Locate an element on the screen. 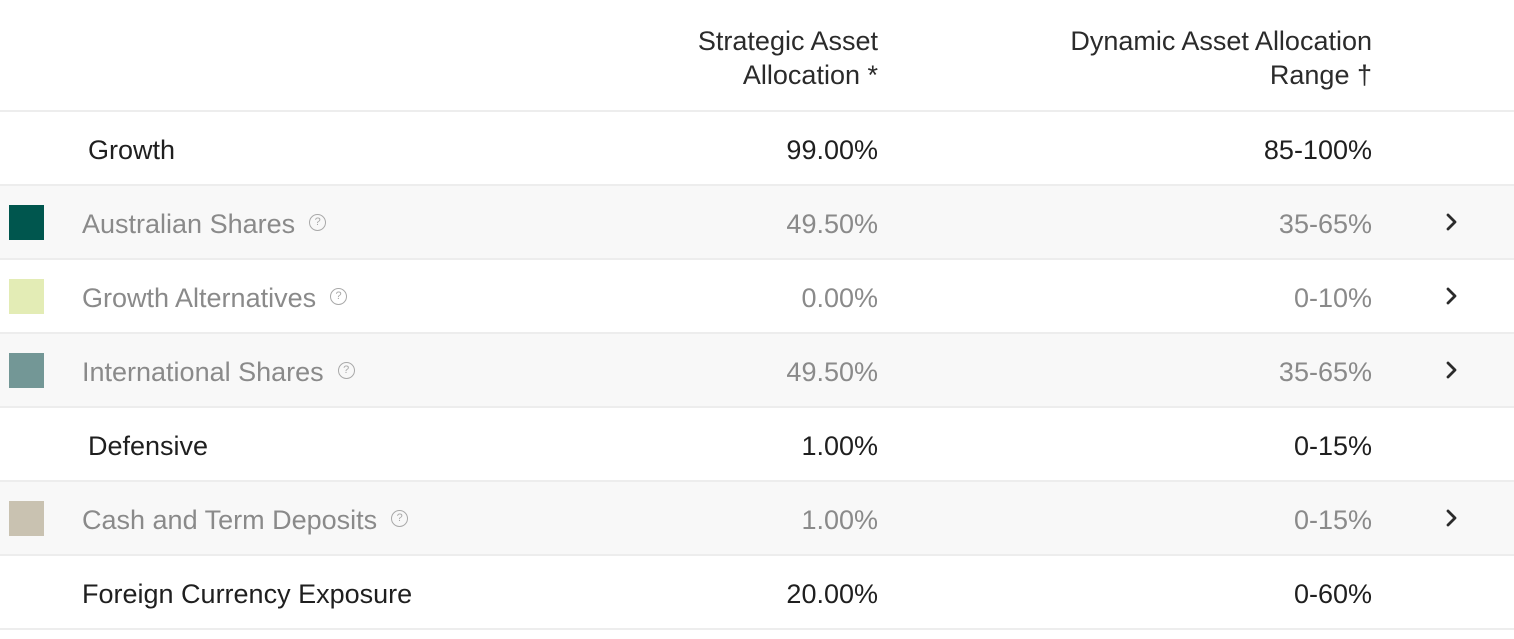  asset-label: International Shares is located at coordinates (203, 372).